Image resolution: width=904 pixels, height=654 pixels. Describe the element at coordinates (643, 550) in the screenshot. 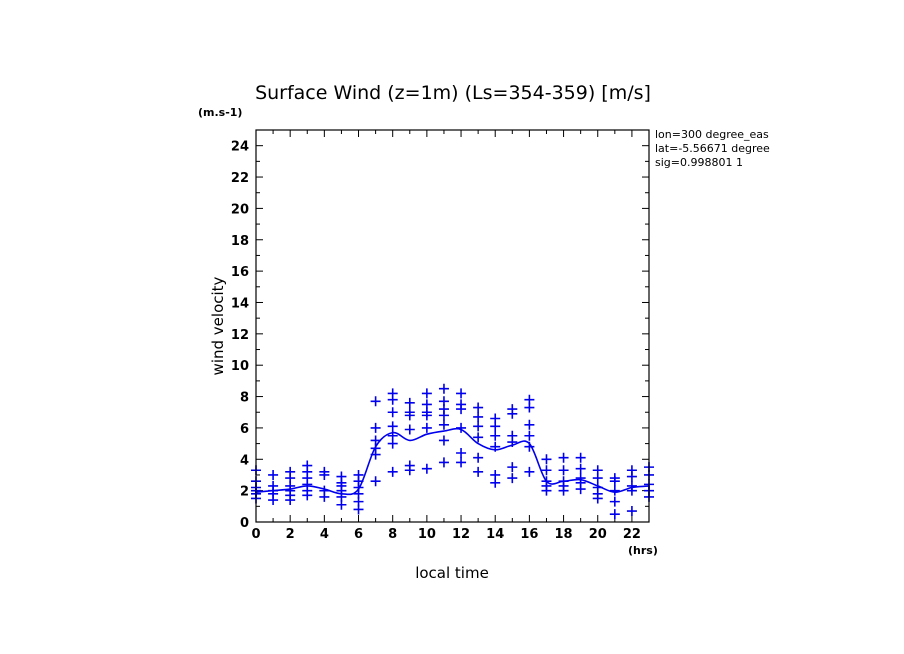

I see `x-unit-label: (hrs)` at that location.